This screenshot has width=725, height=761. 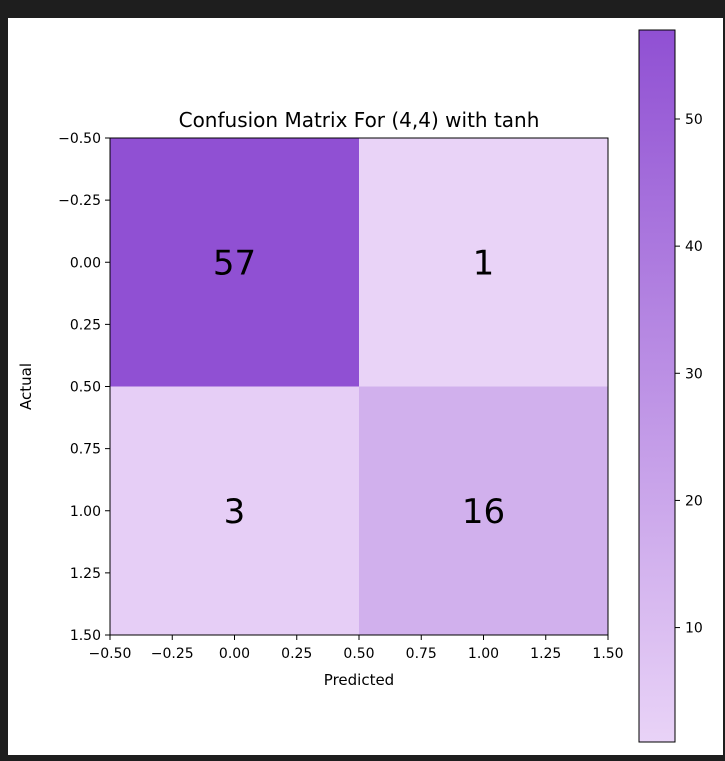 I want to click on x-tick-label: 1.25, so click(x=545, y=654).